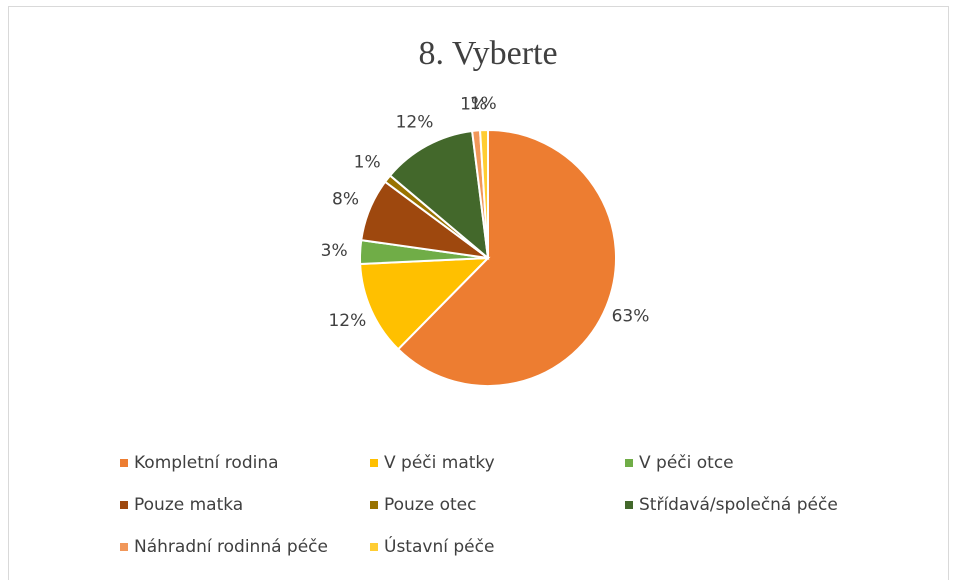 Image resolution: width=956 pixels, height=580 pixels. Describe the element at coordinates (188, 505) in the screenshot. I see `legend-label: Pouze matka` at that location.